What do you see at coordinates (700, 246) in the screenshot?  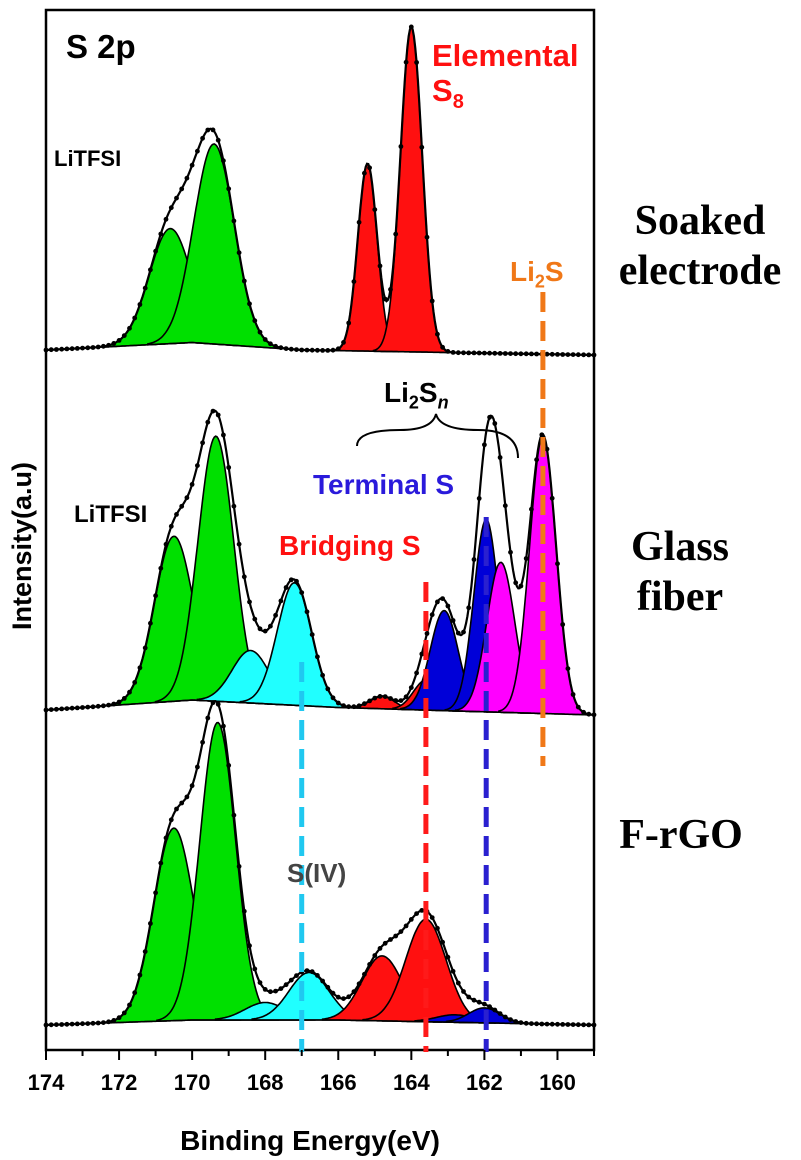 I see `soaked-electrode-label: Soaked electrode` at bounding box center [700, 246].